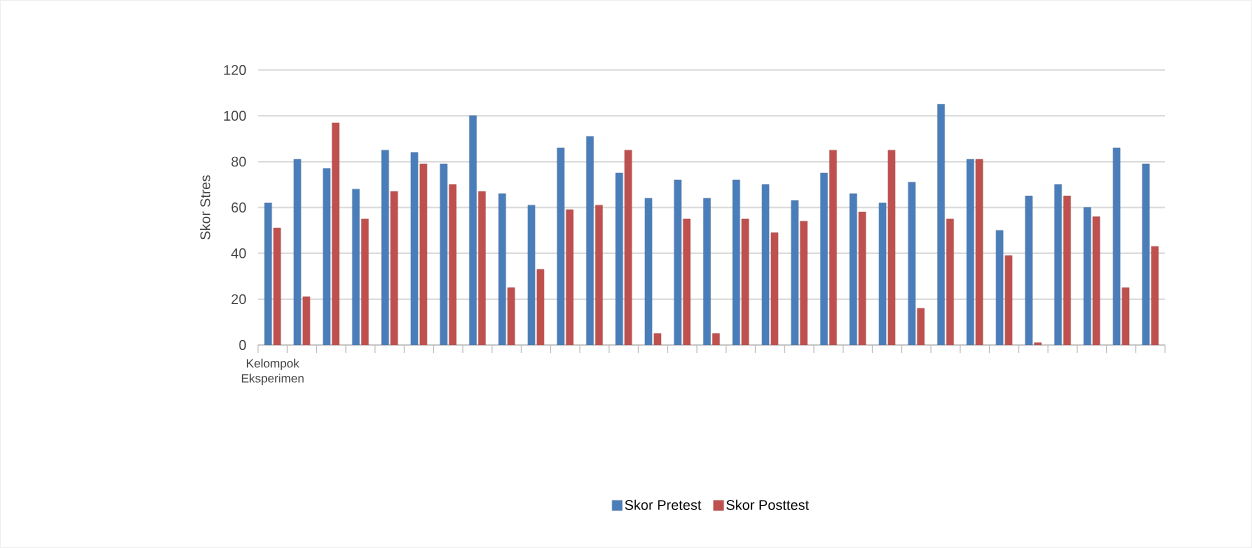  Describe the element at coordinates (205, 207) in the screenshot. I see `y-axis-title: Skor Stres` at that location.